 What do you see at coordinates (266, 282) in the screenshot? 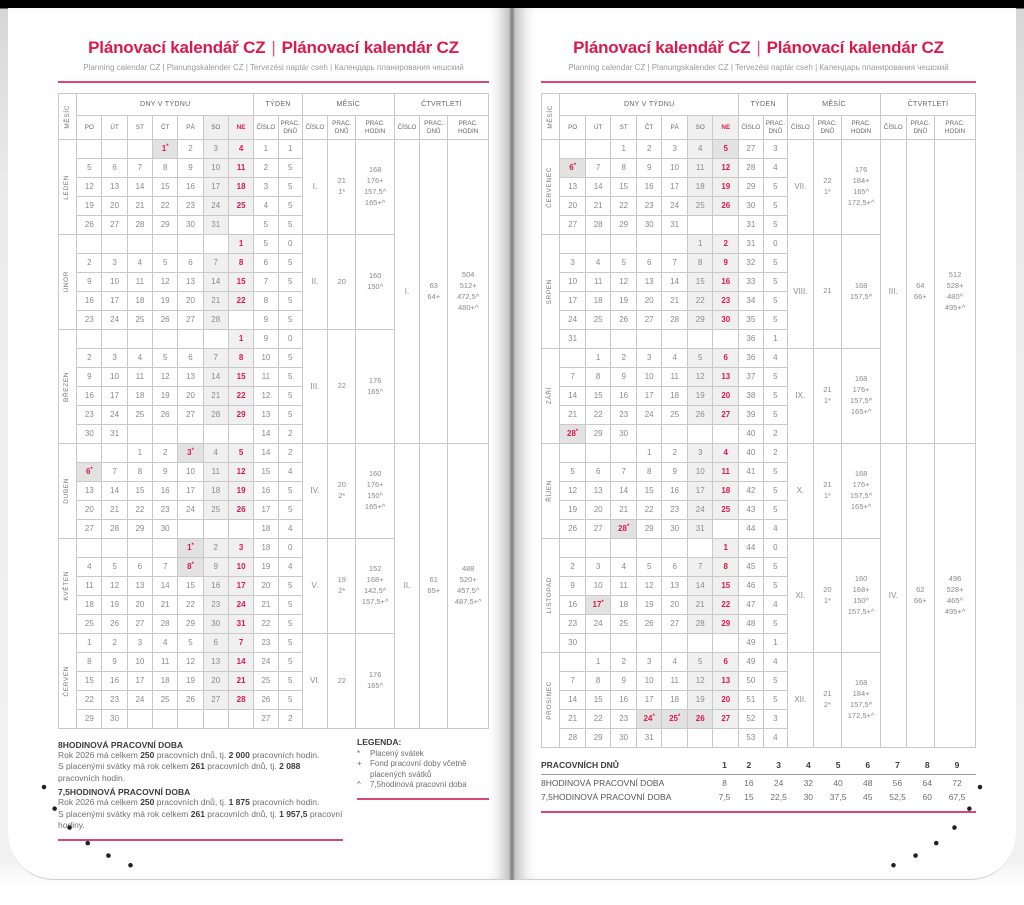
I see `week-number: 7` at bounding box center [266, 282].